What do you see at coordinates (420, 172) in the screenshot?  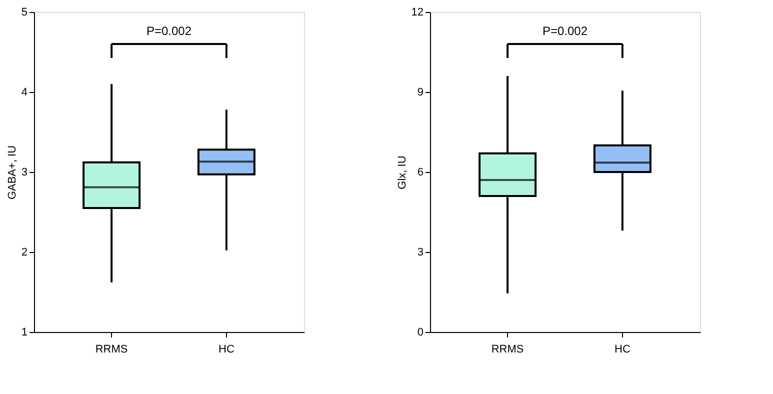 I see `y-tick-label: 6` at bounding box center [420, 172].